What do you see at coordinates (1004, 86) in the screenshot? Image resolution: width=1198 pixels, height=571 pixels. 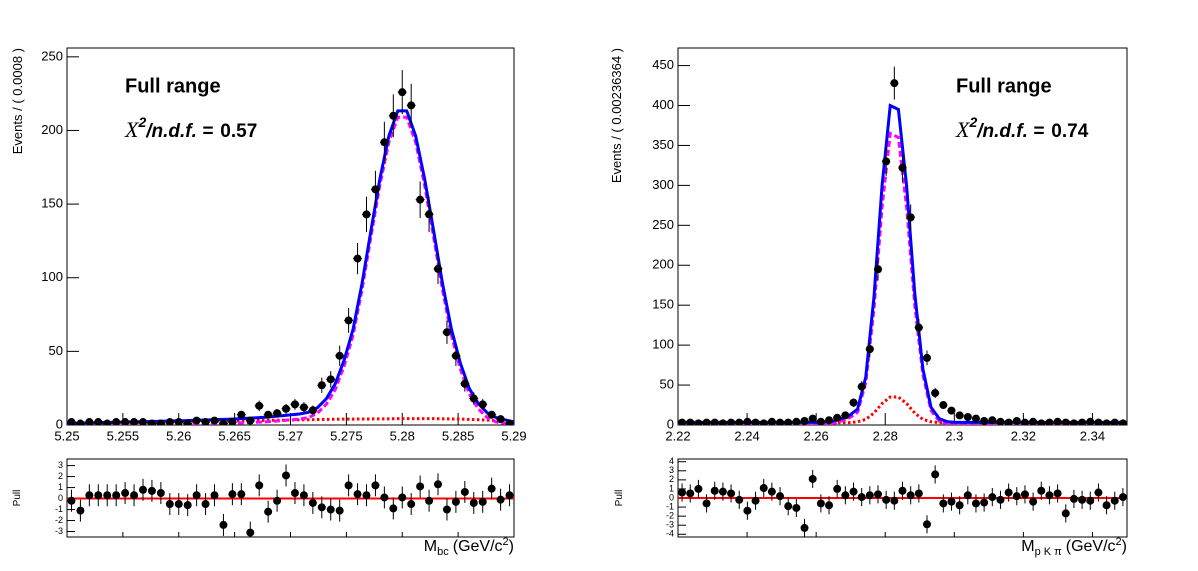 I see `annotation: Full range` at bounding box center [1004, 86].